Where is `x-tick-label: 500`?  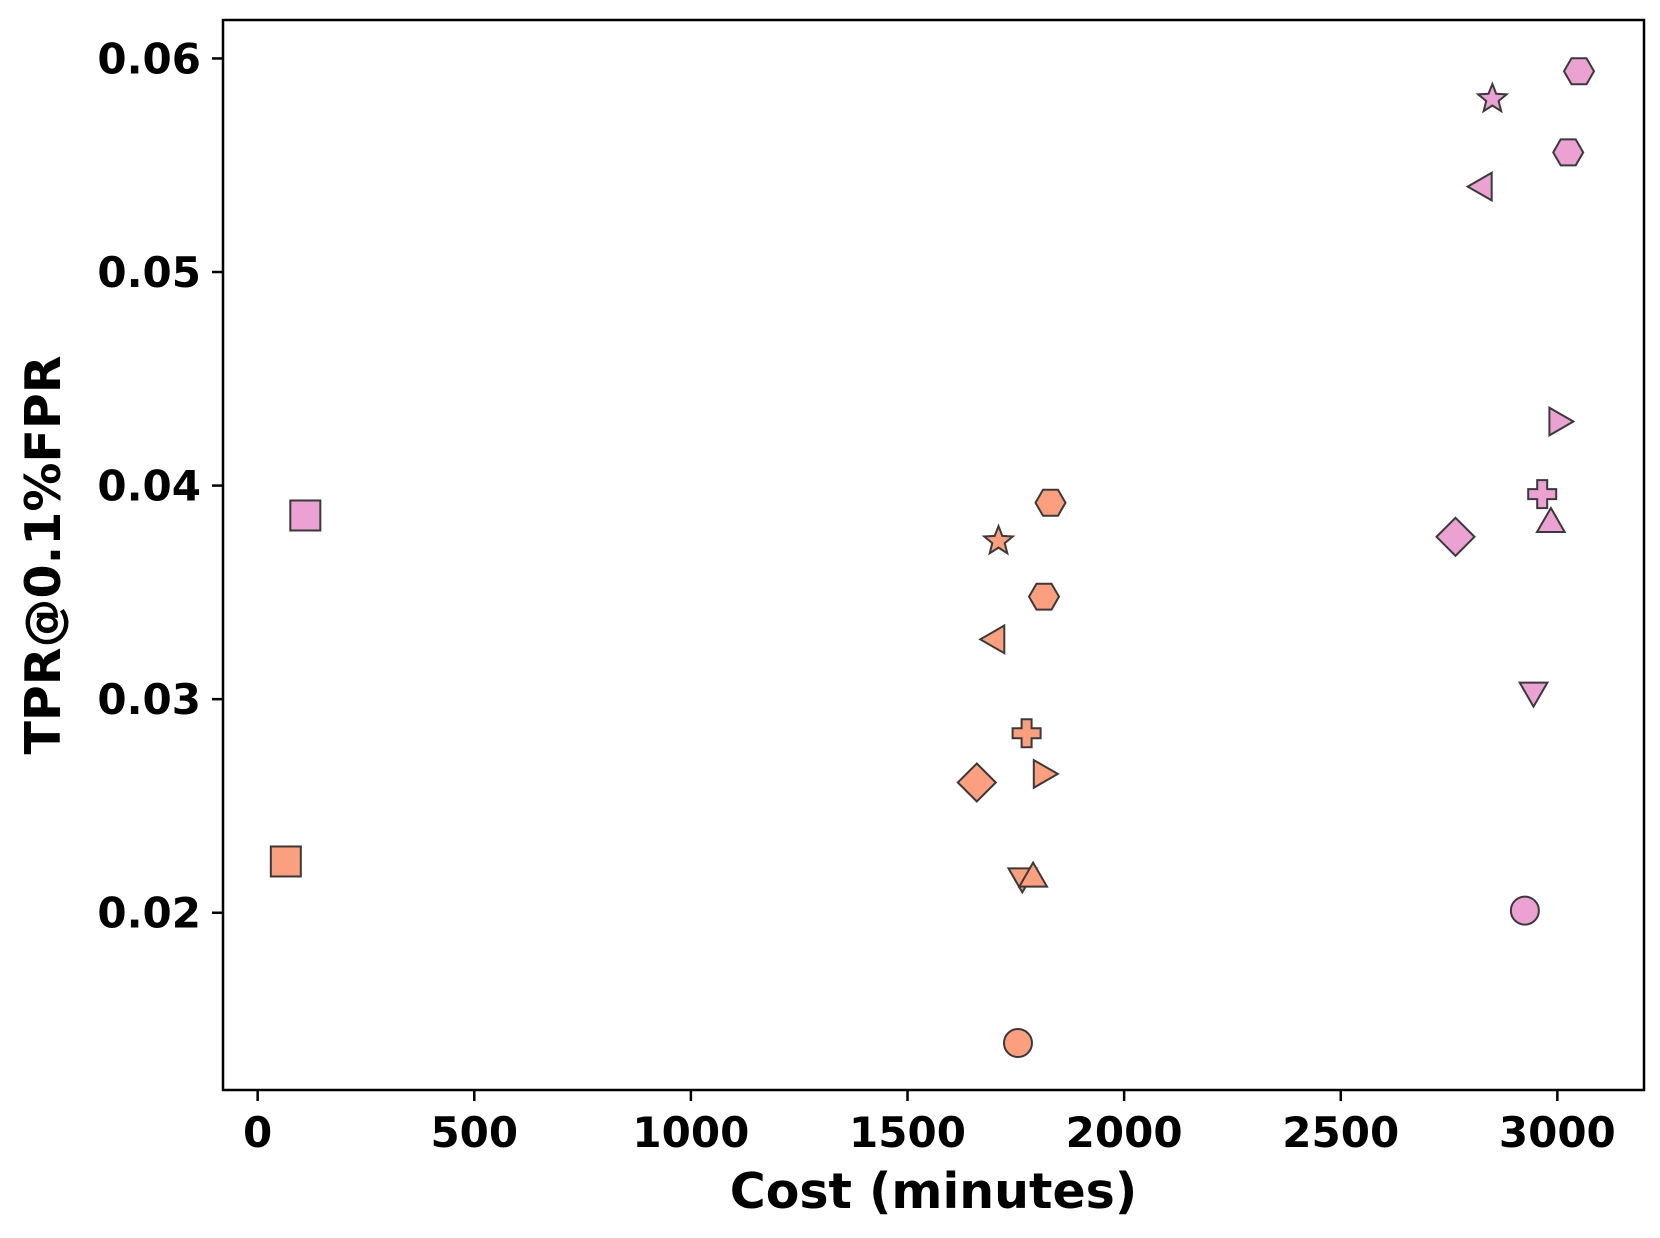
x-tick-label: 500 is located at coordinates (474, 1132).